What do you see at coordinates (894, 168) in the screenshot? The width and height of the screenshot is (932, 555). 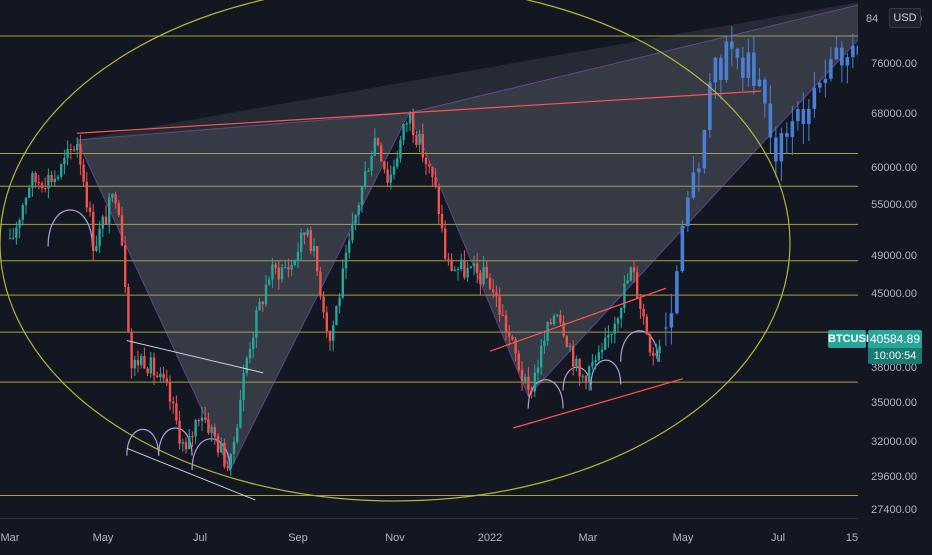 I see `y-tick-label: 60000.00` at bounding box center [894, 168].